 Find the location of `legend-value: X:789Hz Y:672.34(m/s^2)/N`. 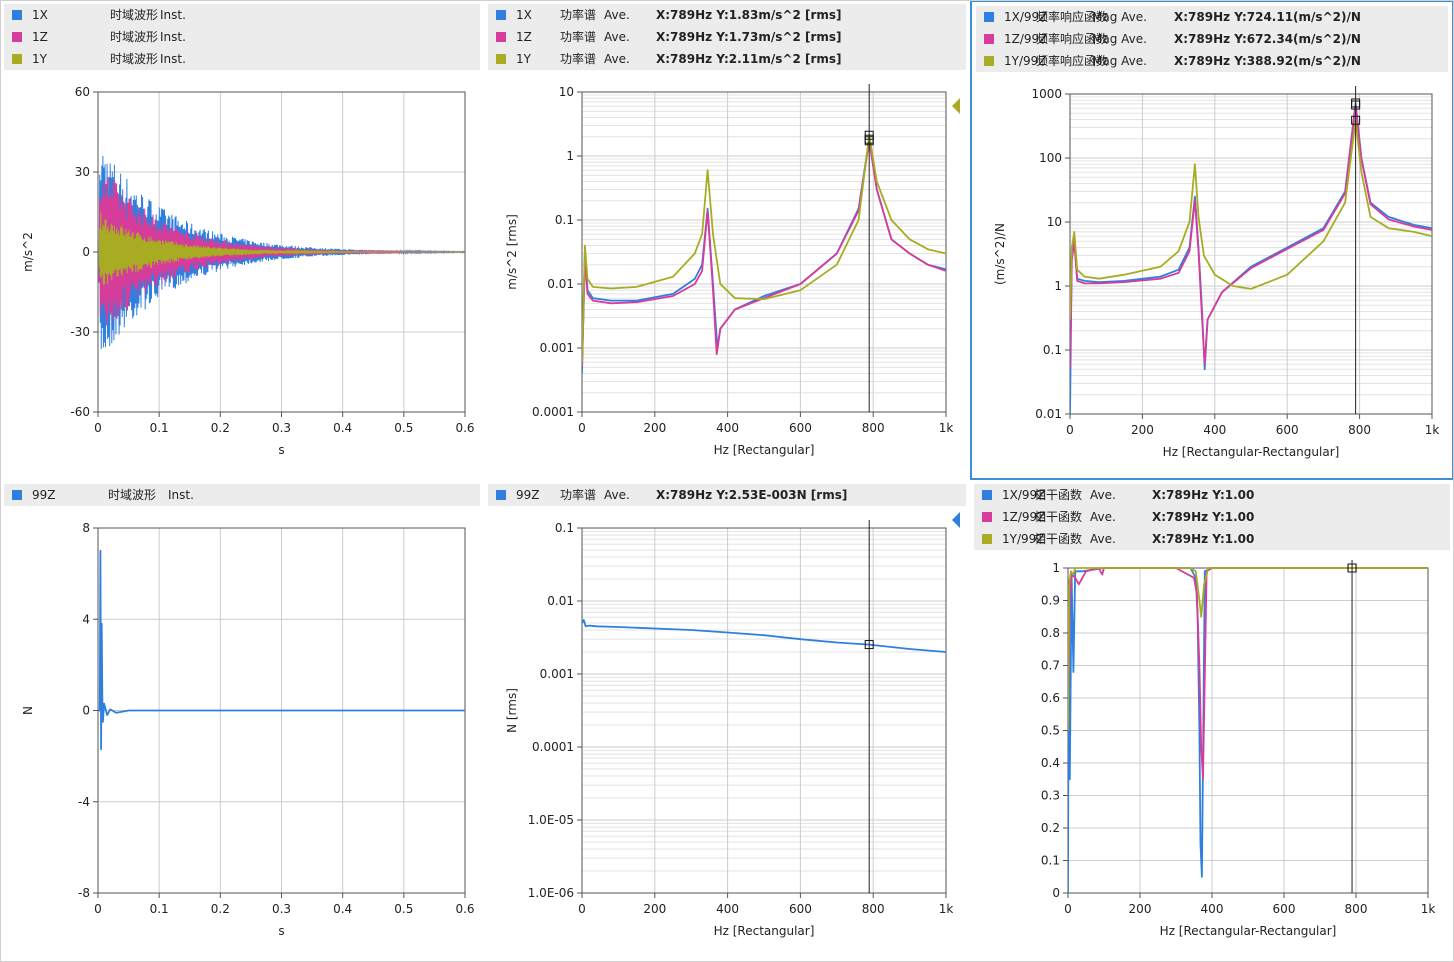

legend-value: X:789Hz Y:672.34(m/s^2)/N is located at coordinates (1267, 39).